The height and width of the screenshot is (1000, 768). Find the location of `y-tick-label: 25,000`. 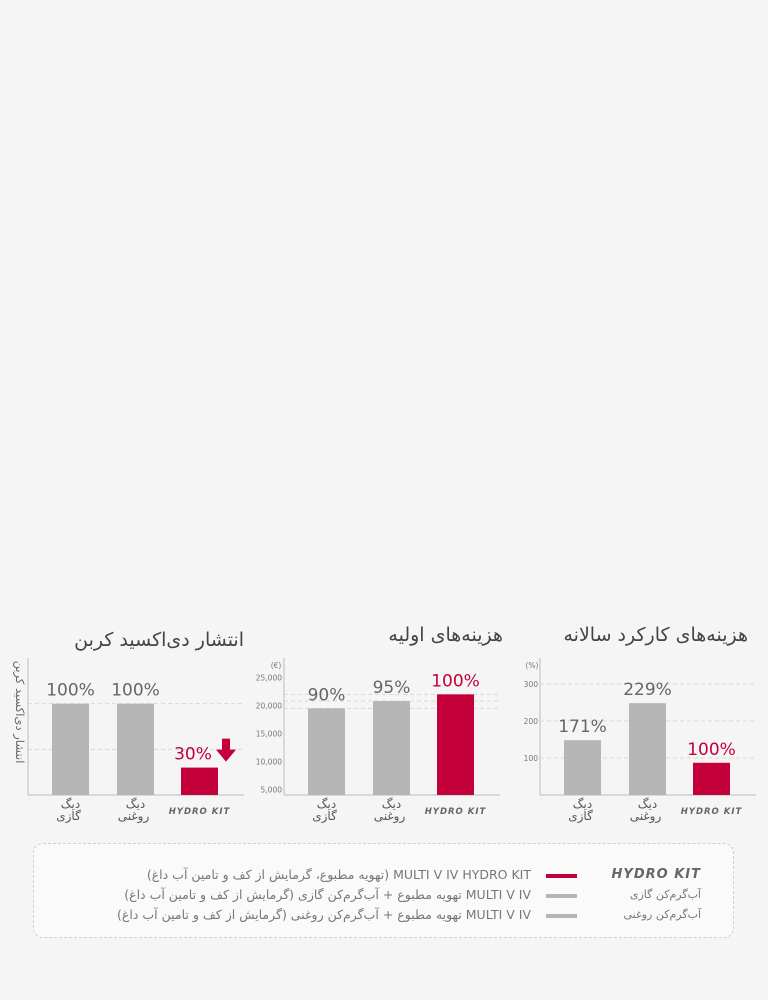

y-tick-label: 25,000 is located at coordinates (269, 678).